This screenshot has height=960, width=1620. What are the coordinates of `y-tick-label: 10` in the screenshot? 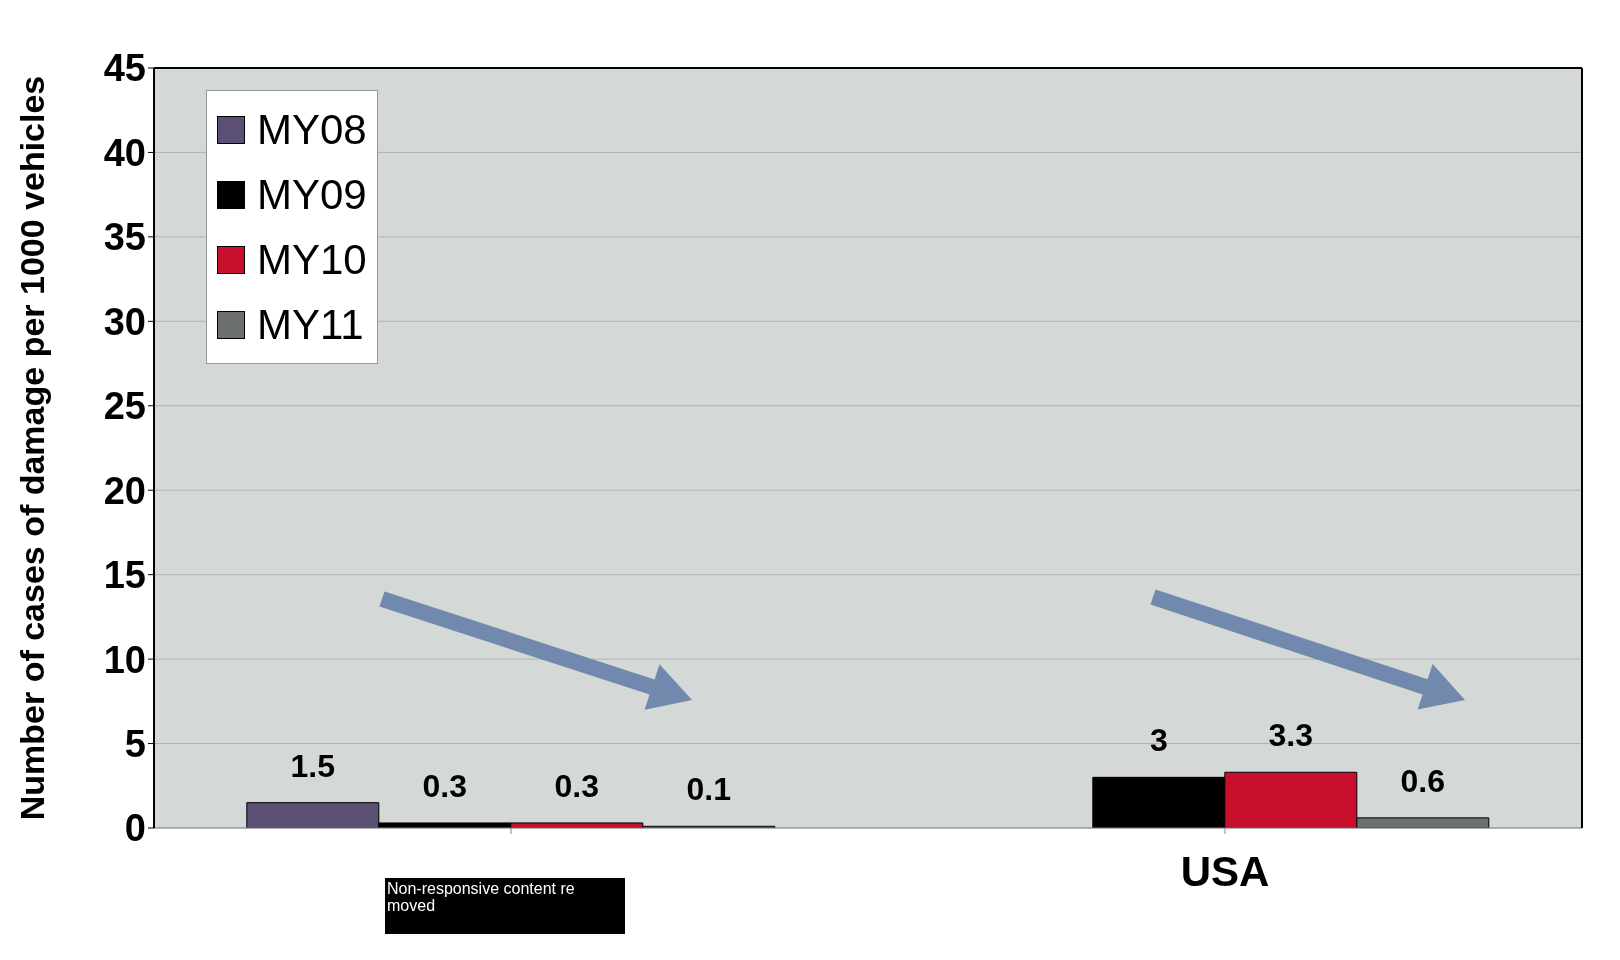 It's located at (124, 659).